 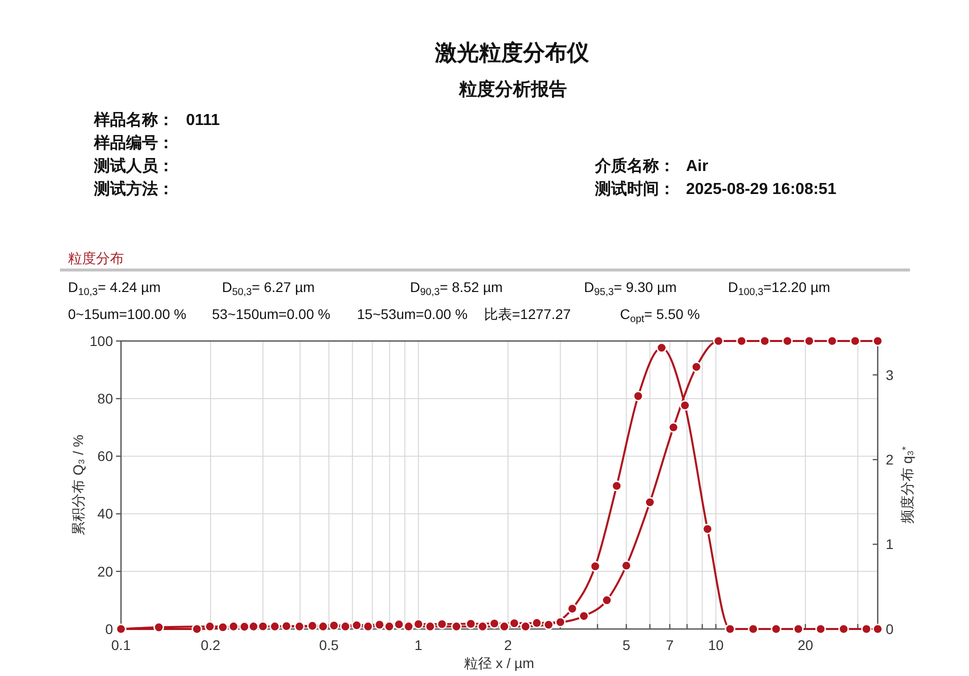 I want to click on y2-tick-label: 1, so click(x=890, y=544).